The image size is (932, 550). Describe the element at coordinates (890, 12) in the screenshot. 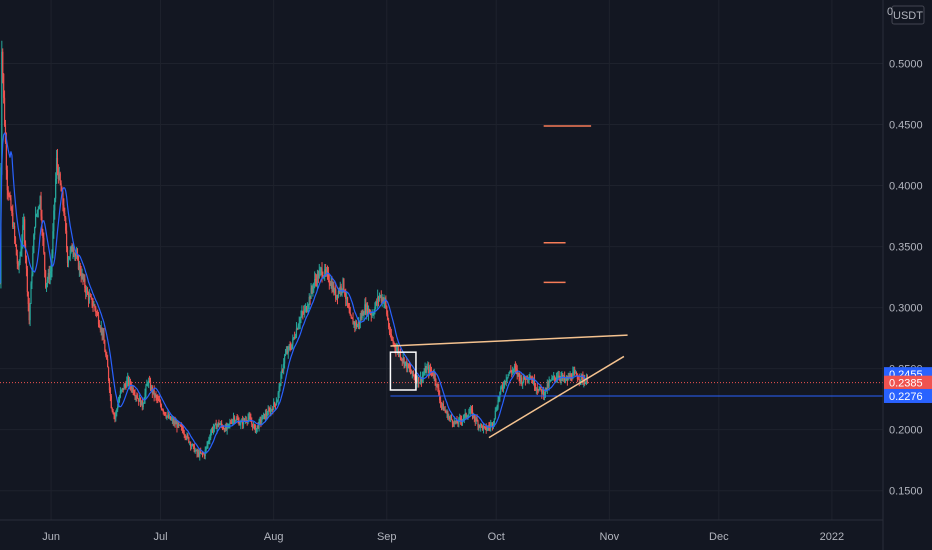

I see `y-axis-top-label: 0` at that location.